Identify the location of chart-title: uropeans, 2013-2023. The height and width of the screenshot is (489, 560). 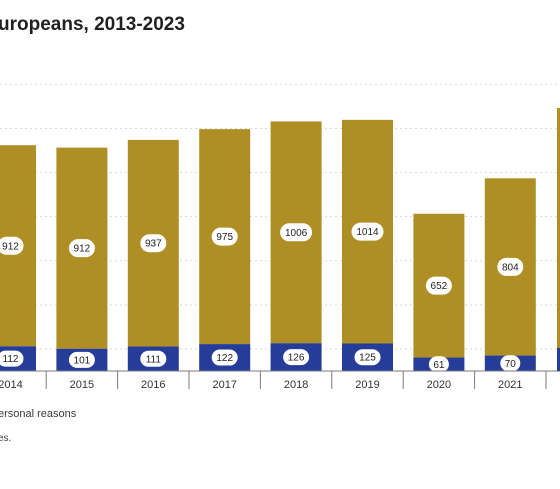
(92, 24).